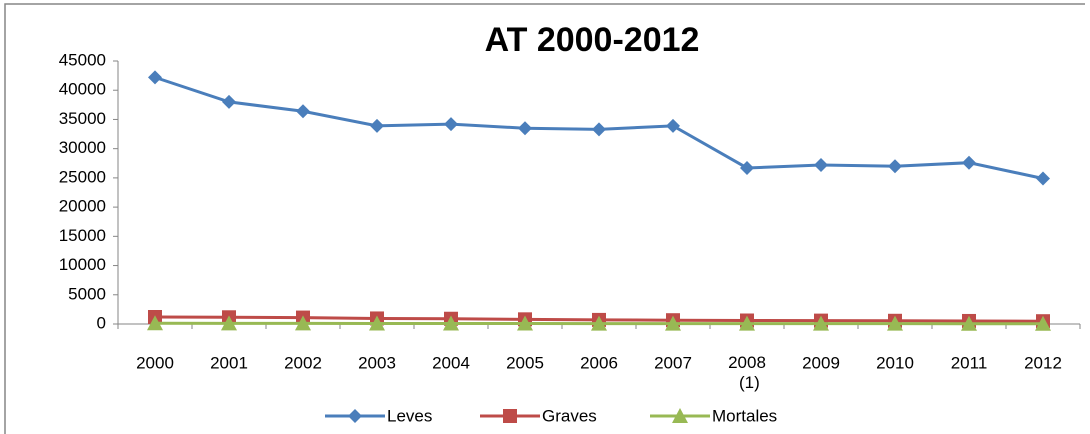  What do you see at coordinates (82, 118) in the screenshot?
I see `y-tick-label: 35000` at bounding box center [82, 118].